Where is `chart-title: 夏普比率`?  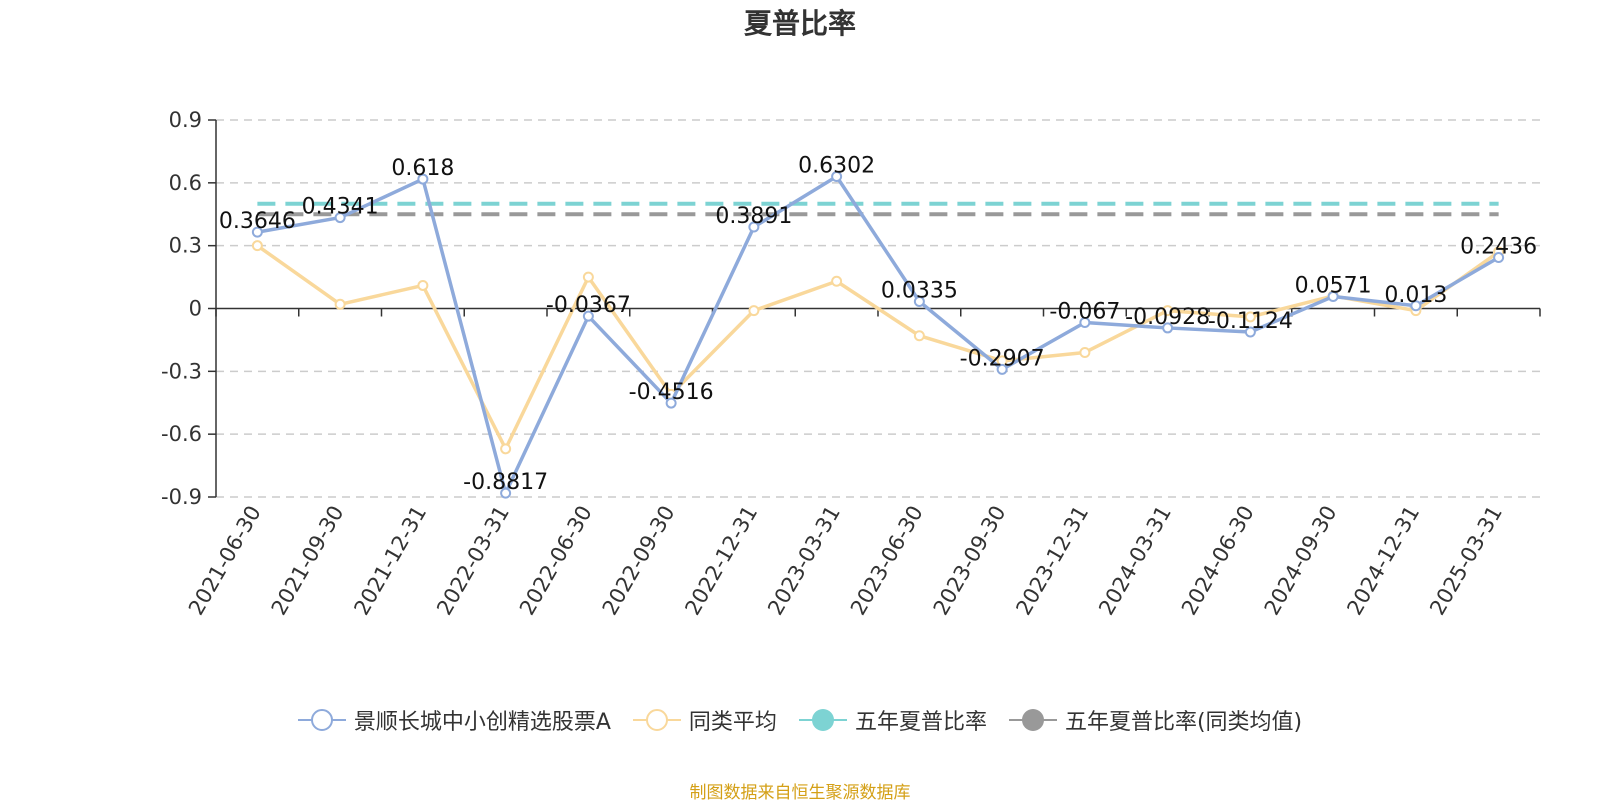
chart-title: 夏普比率 is located at coordinates (799, 23).